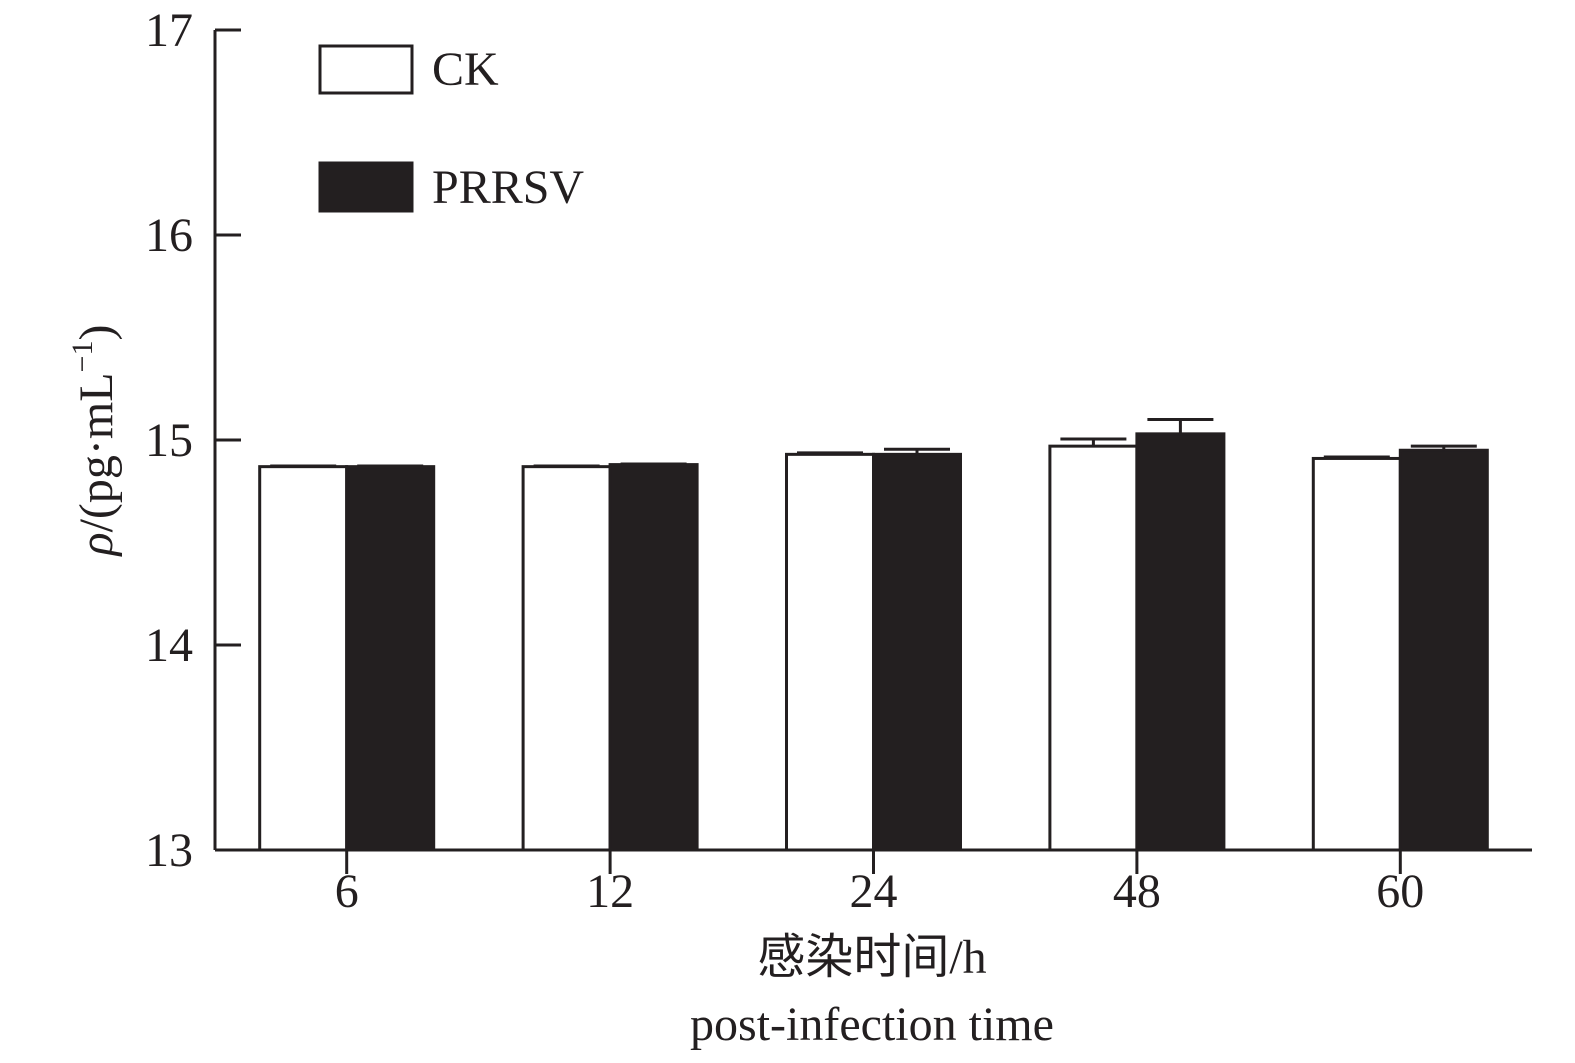 Image resolution: width=1575 pixels, height=1063 pixels. I want to click on legend-swatch-prrsv, so click(366, 187).